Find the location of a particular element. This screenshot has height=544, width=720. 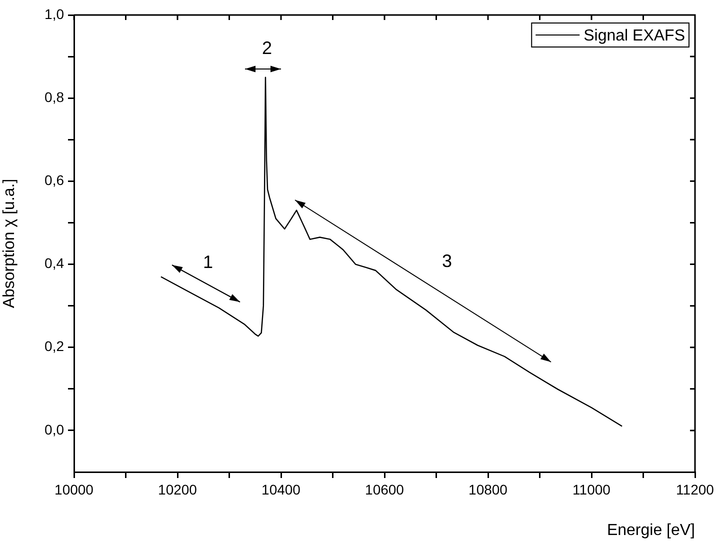

x-tick-label: 10400 is located at coordinates (281, 489).